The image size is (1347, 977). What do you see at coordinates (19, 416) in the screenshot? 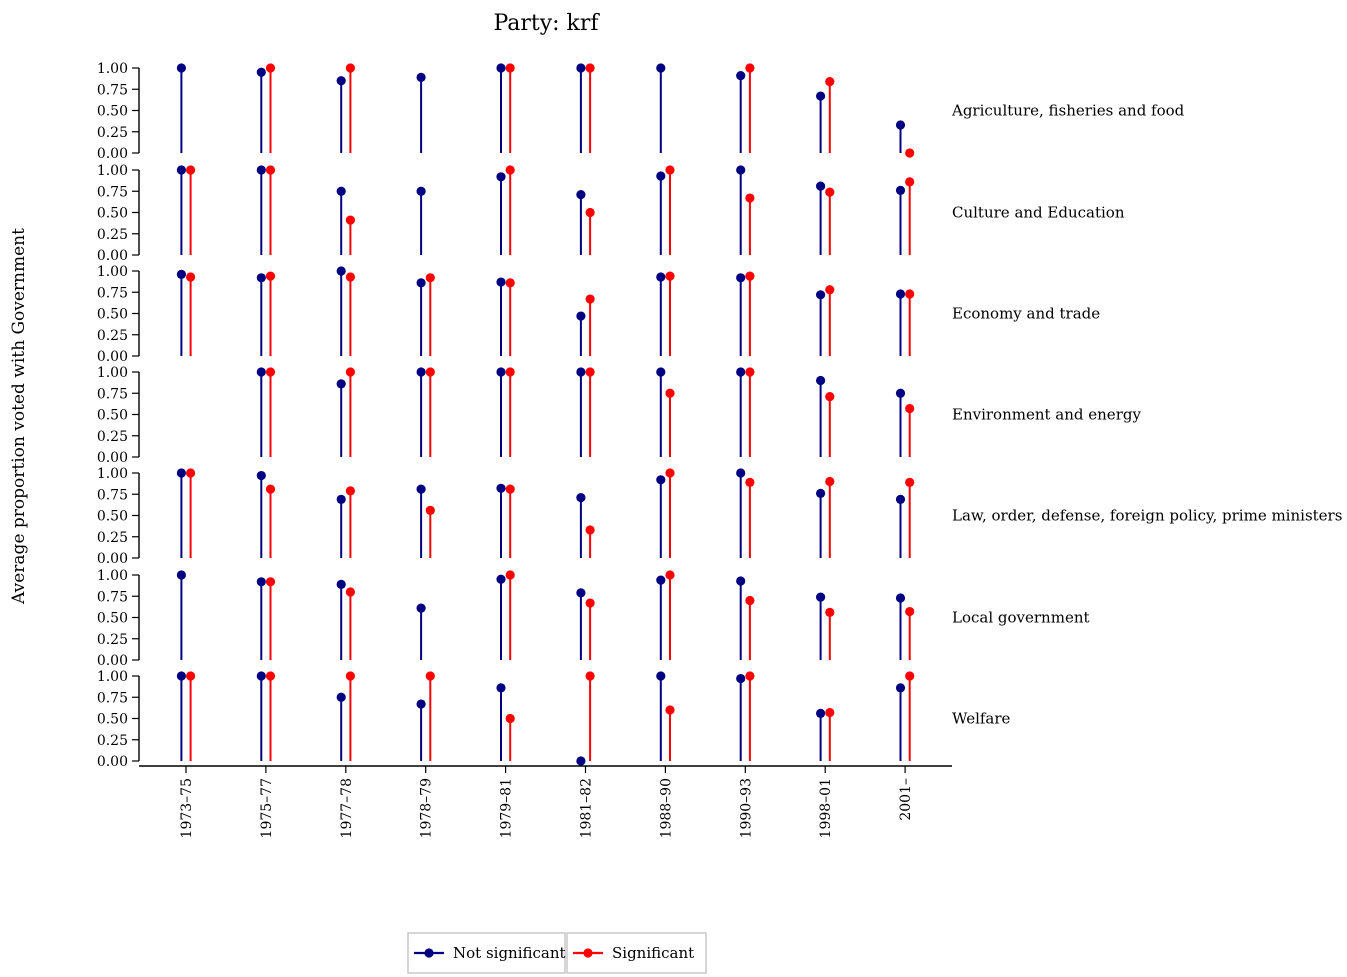
I see `y-axis-label: Average proportion voted with Government` at bounding box center [19, 416].